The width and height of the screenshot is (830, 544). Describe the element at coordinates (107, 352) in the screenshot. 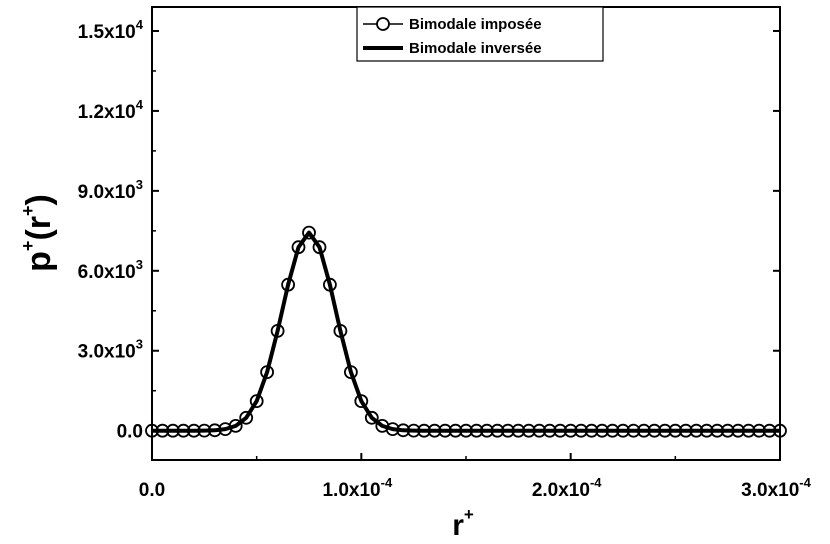

I see `y-tick-label-mantissa: 3.0x10` at that location.